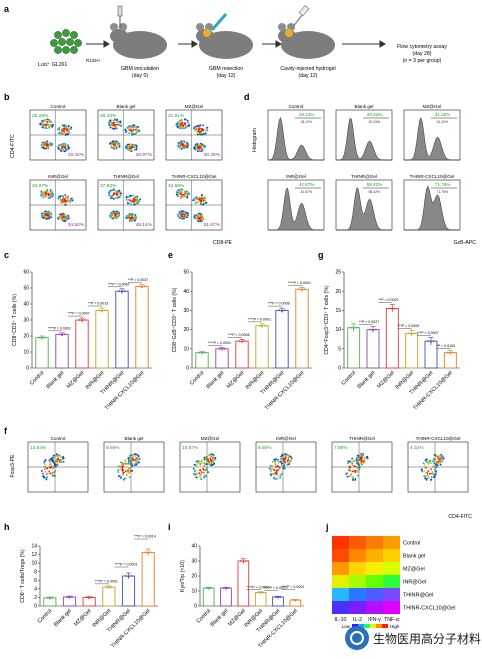  I want to click on y-tick-label: 50, so click(186, 273).